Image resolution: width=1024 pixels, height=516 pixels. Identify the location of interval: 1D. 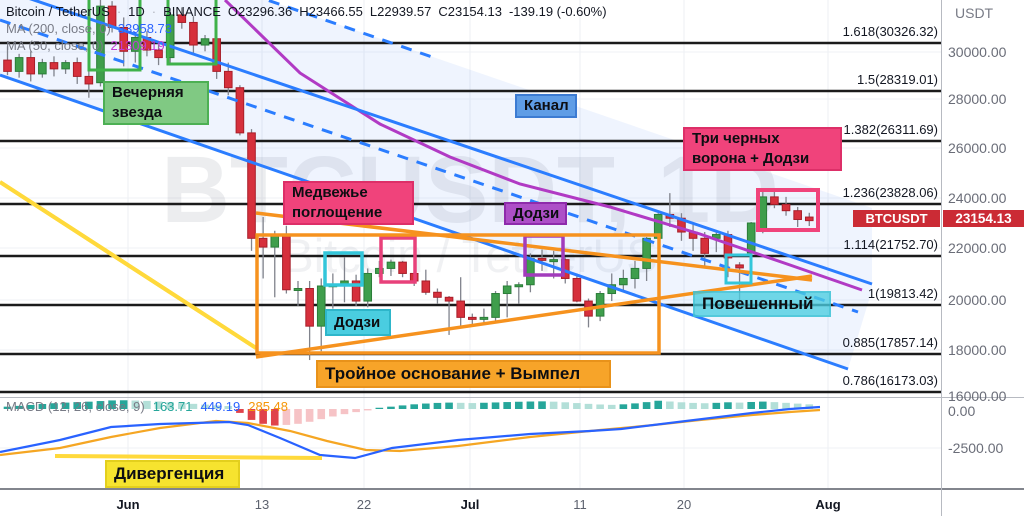
(136, 11).